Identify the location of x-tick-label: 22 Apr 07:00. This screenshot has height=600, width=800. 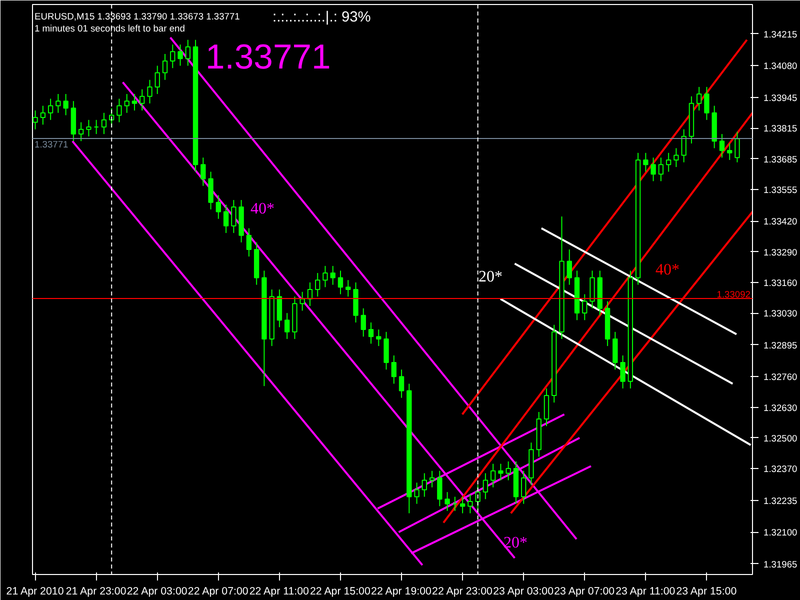
(218, 592).